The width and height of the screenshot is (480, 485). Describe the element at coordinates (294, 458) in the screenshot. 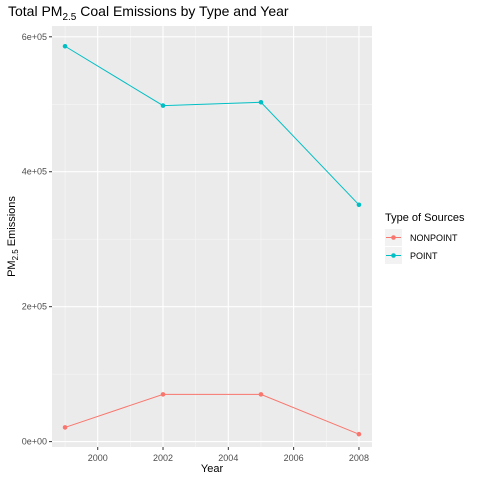

I see `x-tick-label: 2006` at that location.